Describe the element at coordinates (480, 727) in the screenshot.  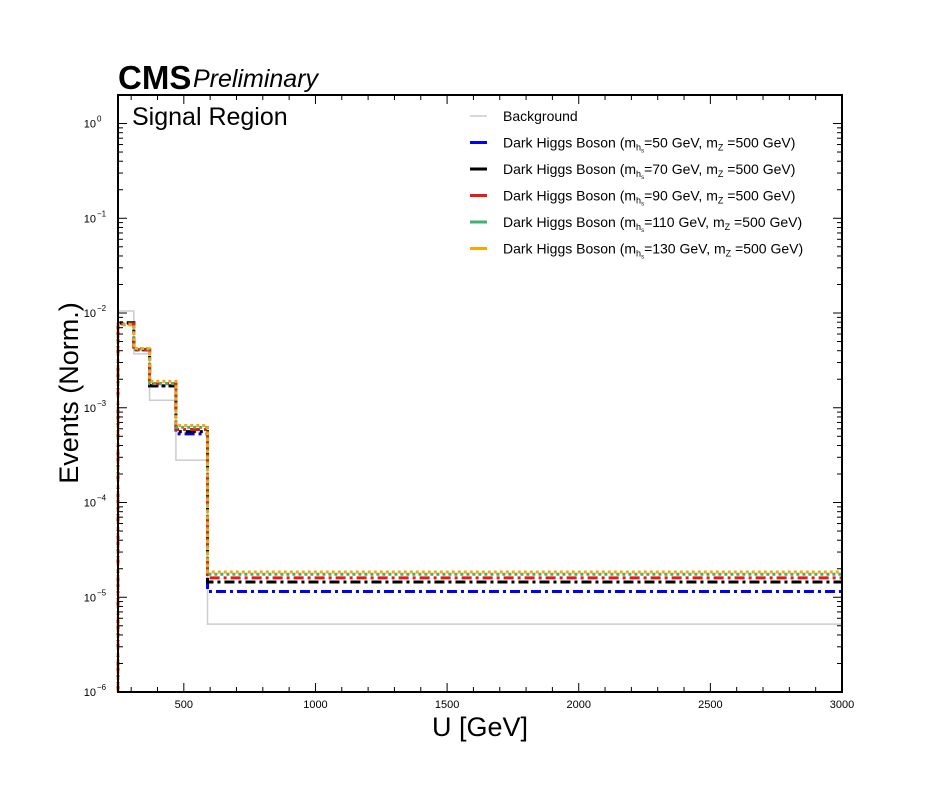
I see `x-axis-label: U [GeV]` at that location.